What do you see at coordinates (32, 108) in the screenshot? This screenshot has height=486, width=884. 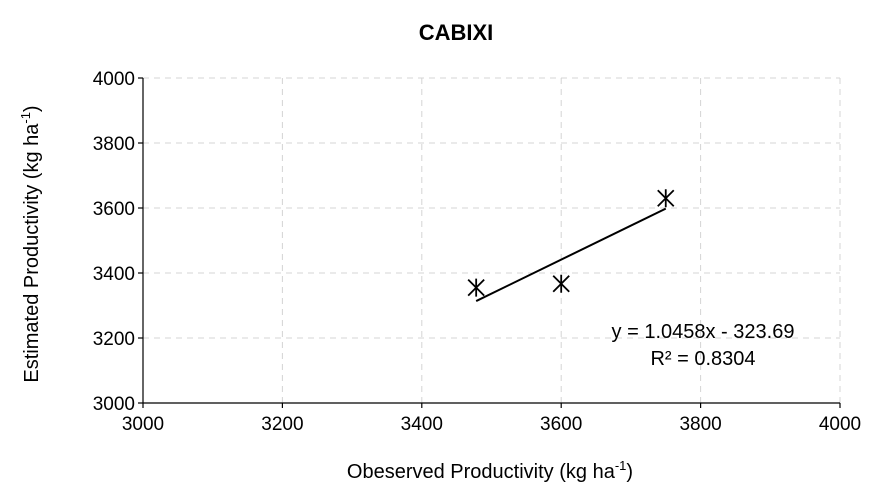 I see `y-axis-label-close: )` at bounding box center [32, 108].